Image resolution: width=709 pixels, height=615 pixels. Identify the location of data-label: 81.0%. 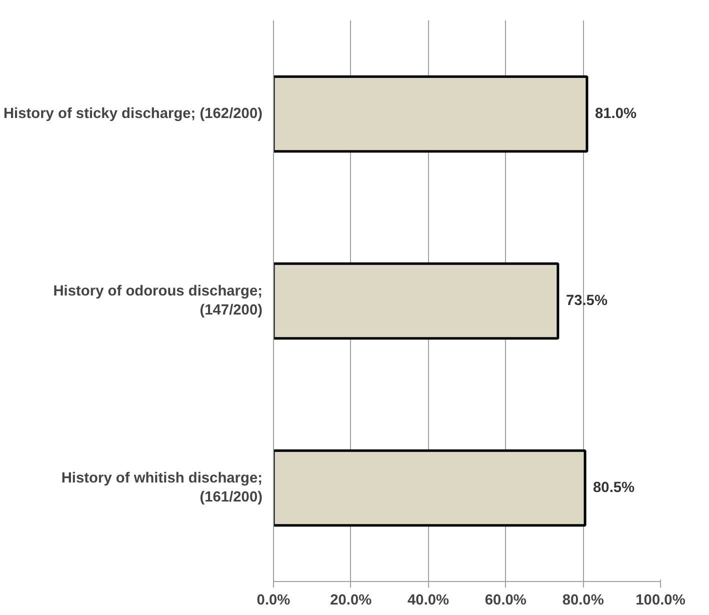
(615, 114).